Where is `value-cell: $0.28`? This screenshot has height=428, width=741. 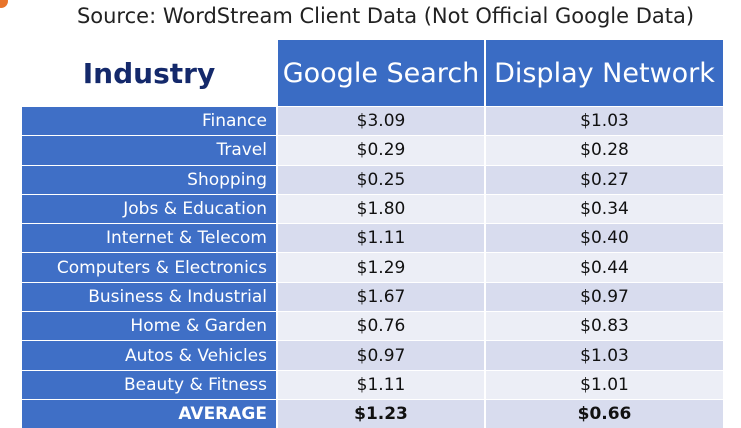 value-cell: $0.28 is located at coordinates (603, 150).